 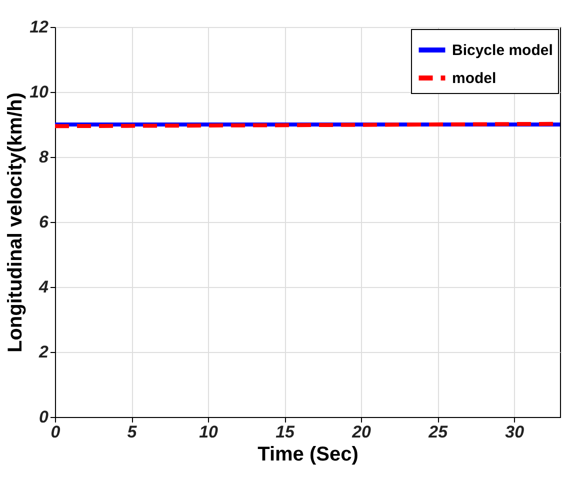 What do you see at coordinates (474, 78) in the screenshot?
I see `legend-label: model` at bounding box center [474, 78].